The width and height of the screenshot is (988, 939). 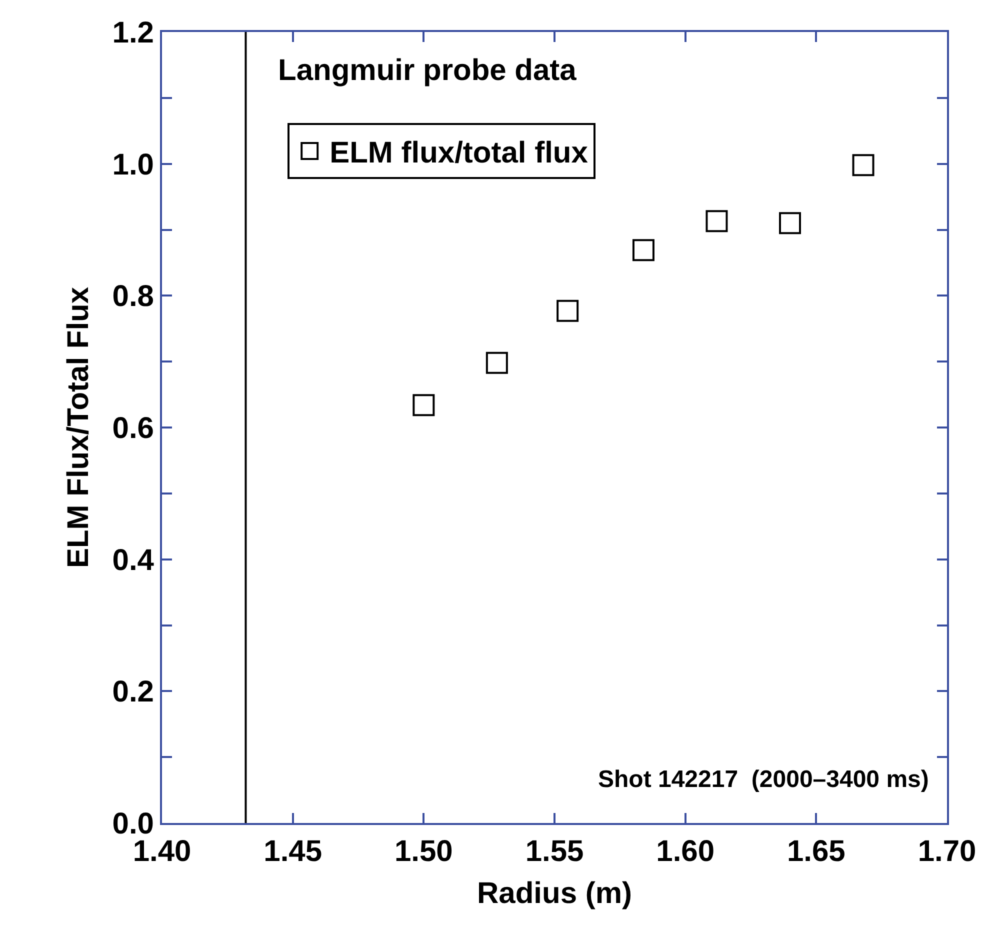 What do you see at coordinates (423, 851) in the screenshot?
I see `x-tick-label: 1.50` at bounding box center [423, 851].